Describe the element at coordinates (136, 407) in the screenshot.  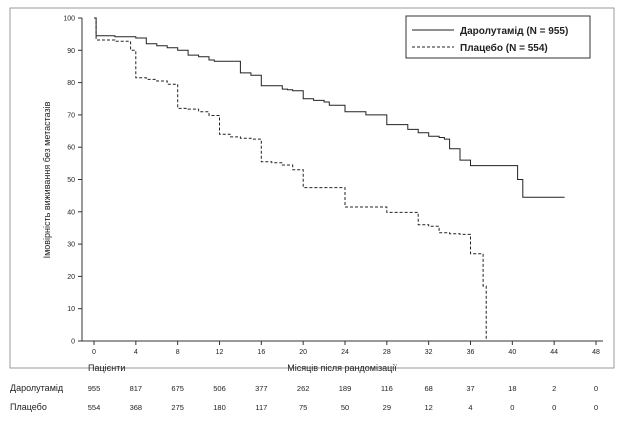
I see `risk-value-cell: 368` at that location.